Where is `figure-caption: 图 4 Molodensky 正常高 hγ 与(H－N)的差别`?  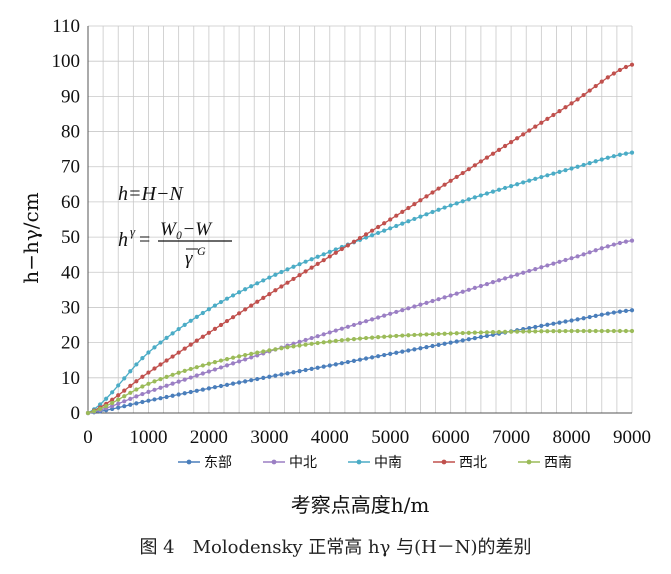 figure-caption: 图 4 Molodensky 正常高 hγ 与(H－N)的差别 is located at coordinates (335, 547).